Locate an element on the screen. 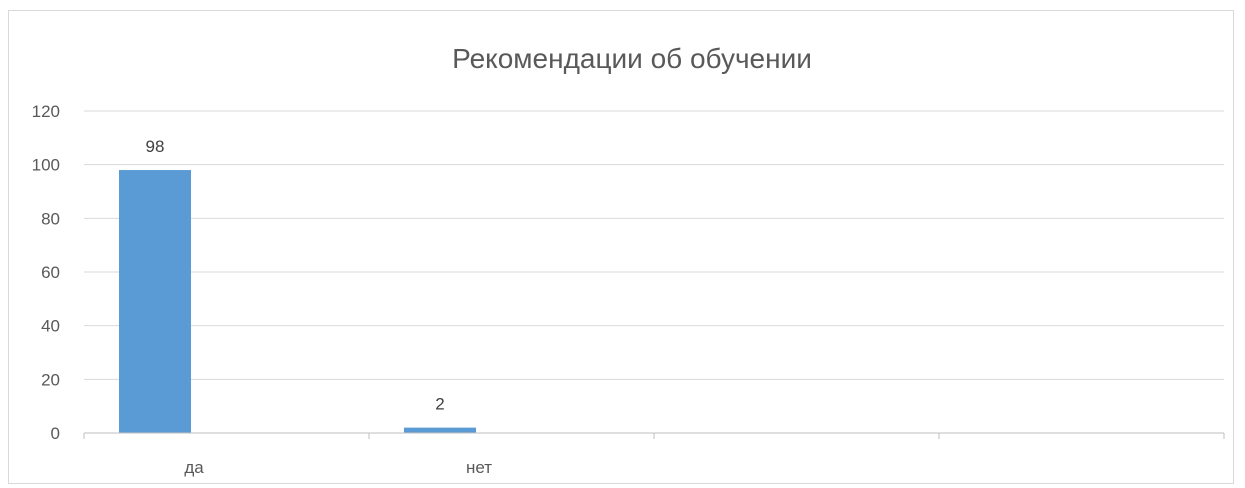 The height and width of the screenshot is (488, 1245). y-tick-label: 80 is located at coordinates (50, 218).